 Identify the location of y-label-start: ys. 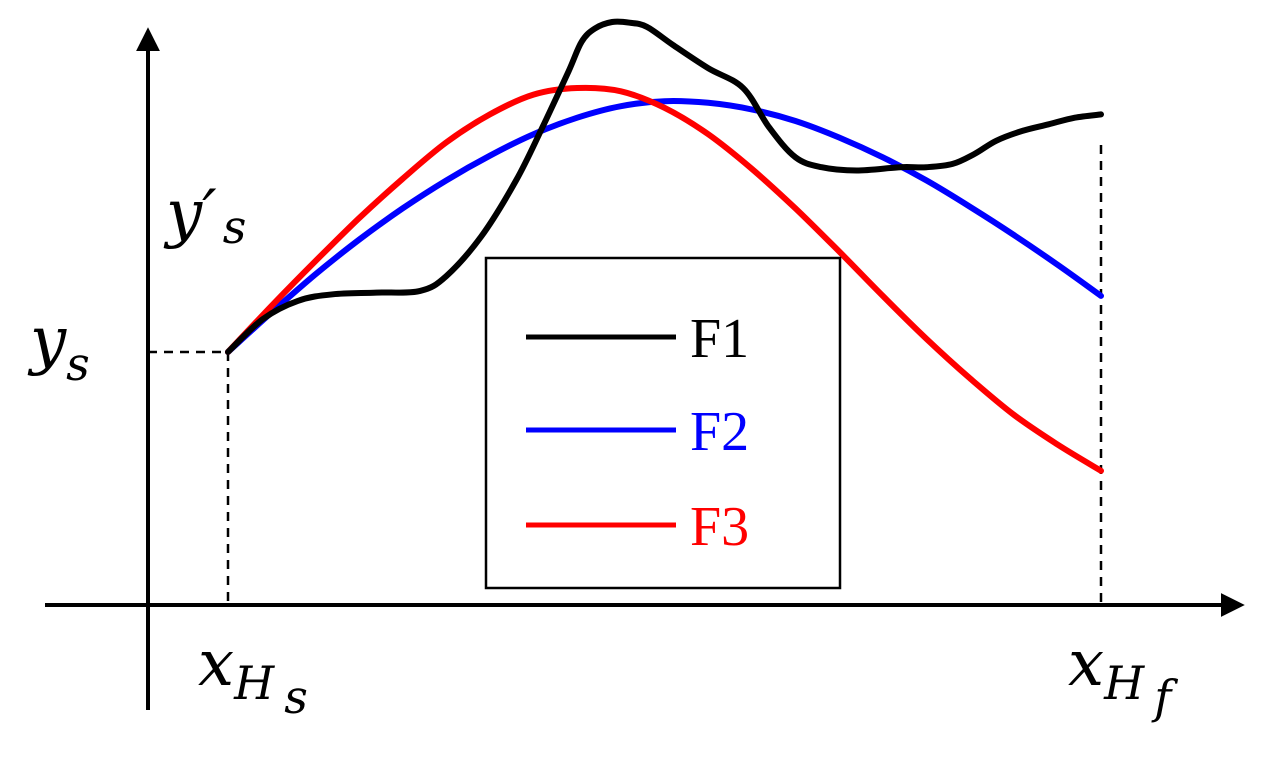
(58, 347).